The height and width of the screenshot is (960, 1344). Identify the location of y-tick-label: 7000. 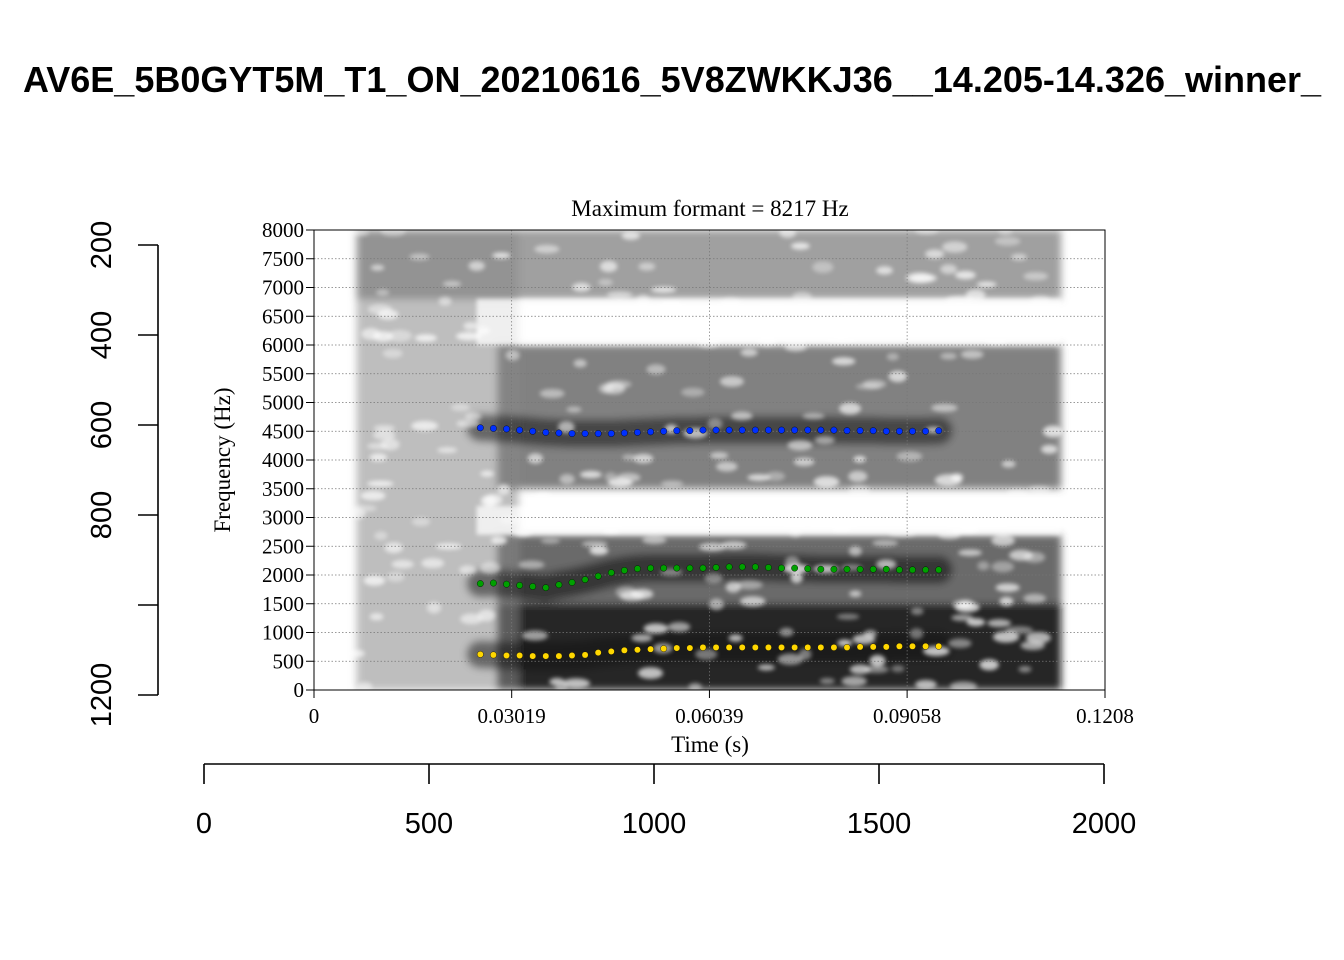
(283, 288).